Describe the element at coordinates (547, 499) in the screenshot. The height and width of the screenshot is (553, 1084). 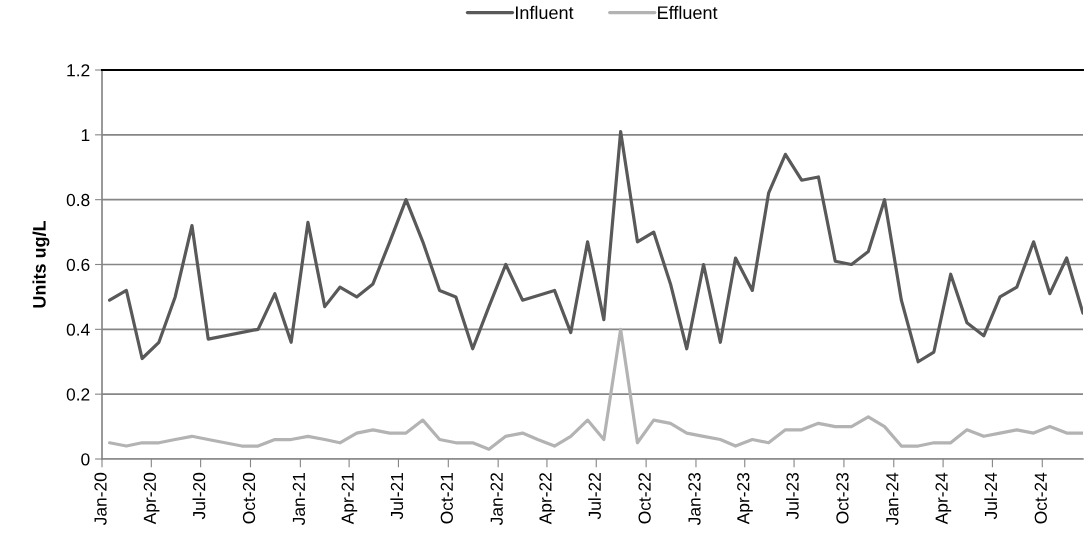
I see `x-tick-label: Apr-22` at that location.